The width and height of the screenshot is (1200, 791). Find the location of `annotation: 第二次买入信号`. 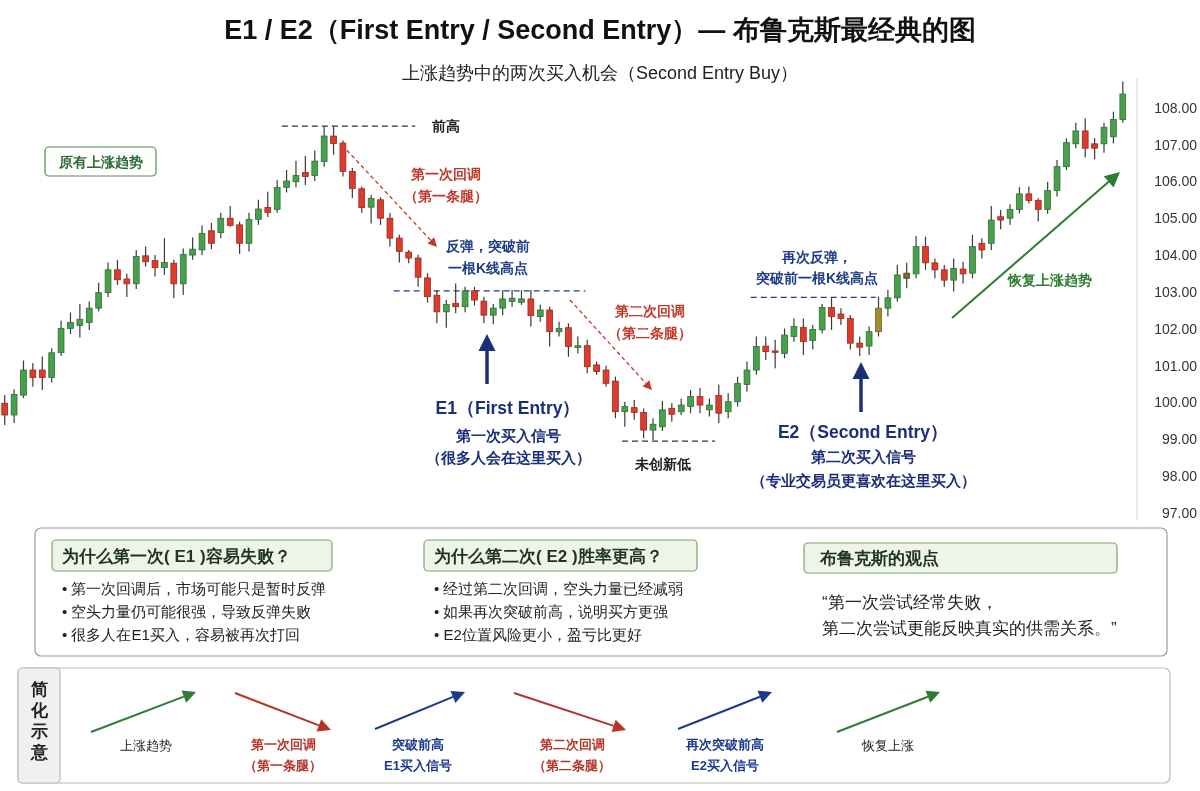

annotation: 第二次买入信号 is located at coordinates (862, 456).